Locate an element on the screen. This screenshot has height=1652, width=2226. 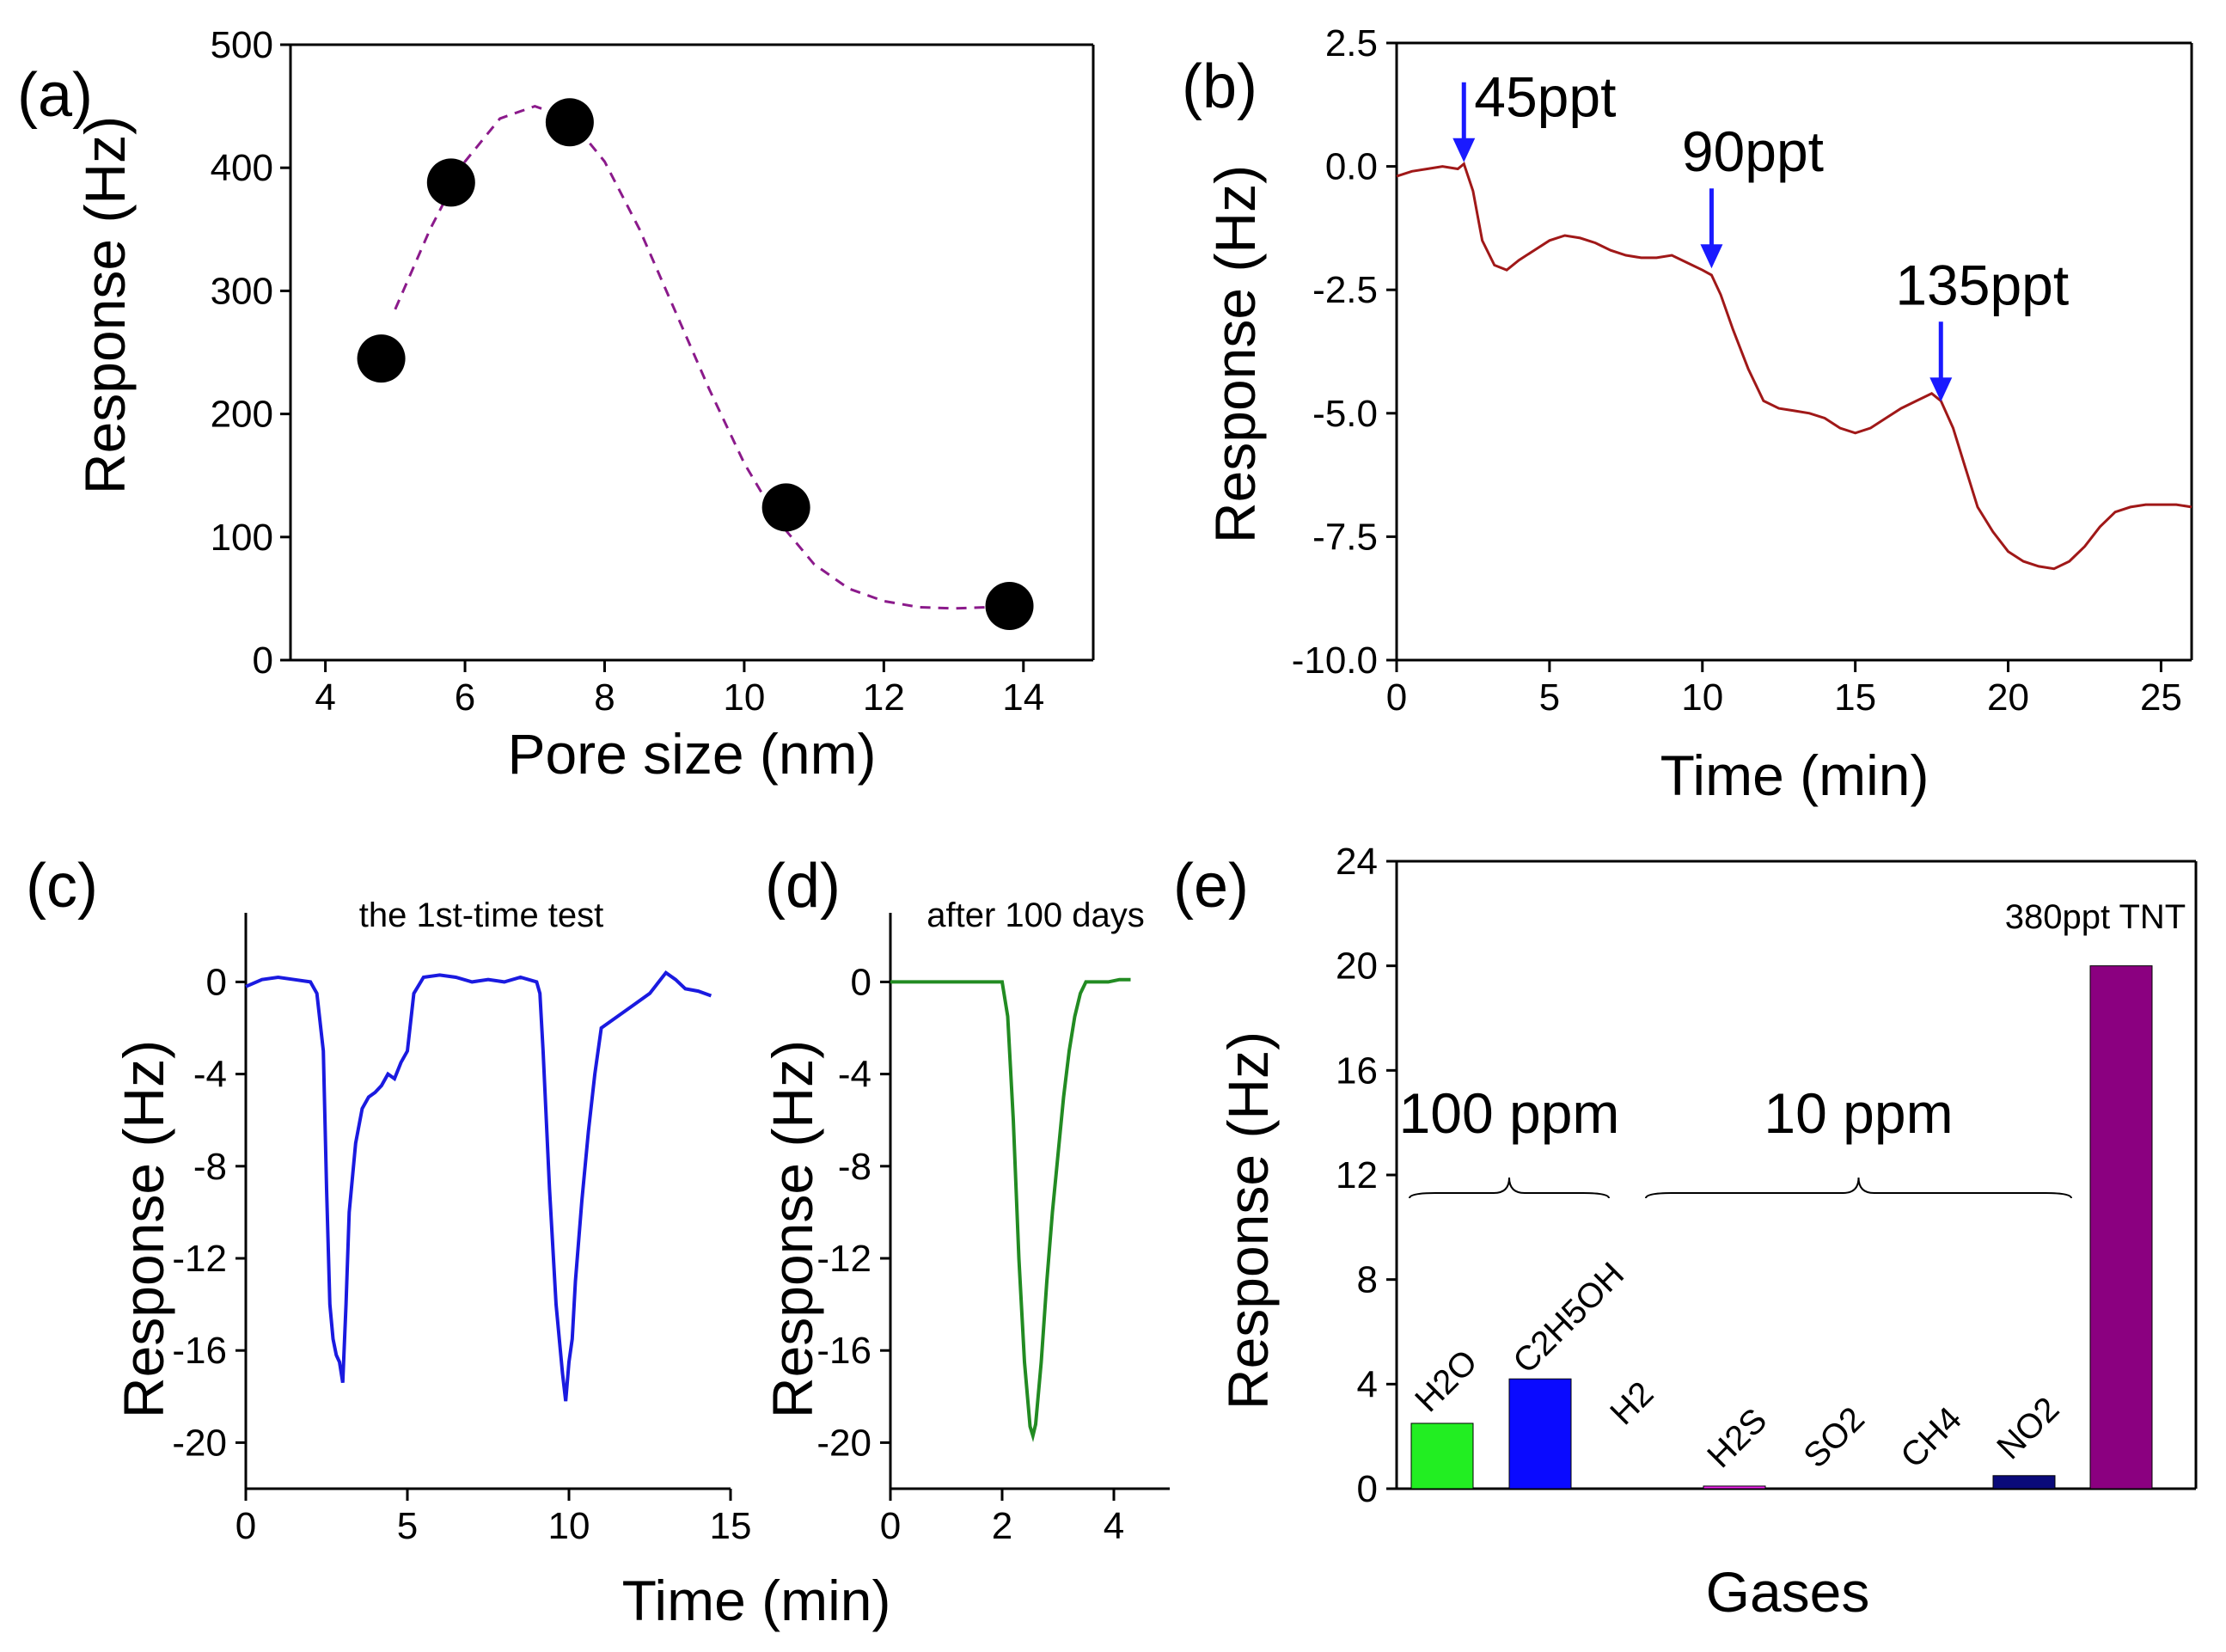
panel-b-x-tick-label: 20 is located at coordinates (2008, 697).